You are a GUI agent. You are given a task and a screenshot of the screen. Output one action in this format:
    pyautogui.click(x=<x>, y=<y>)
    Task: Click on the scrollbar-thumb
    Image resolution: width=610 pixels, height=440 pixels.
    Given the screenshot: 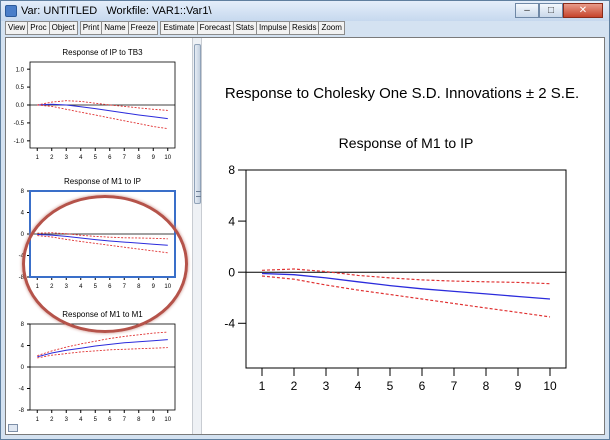 What is the action you would take?
    pyautogui.click(x=197, y=124)
    